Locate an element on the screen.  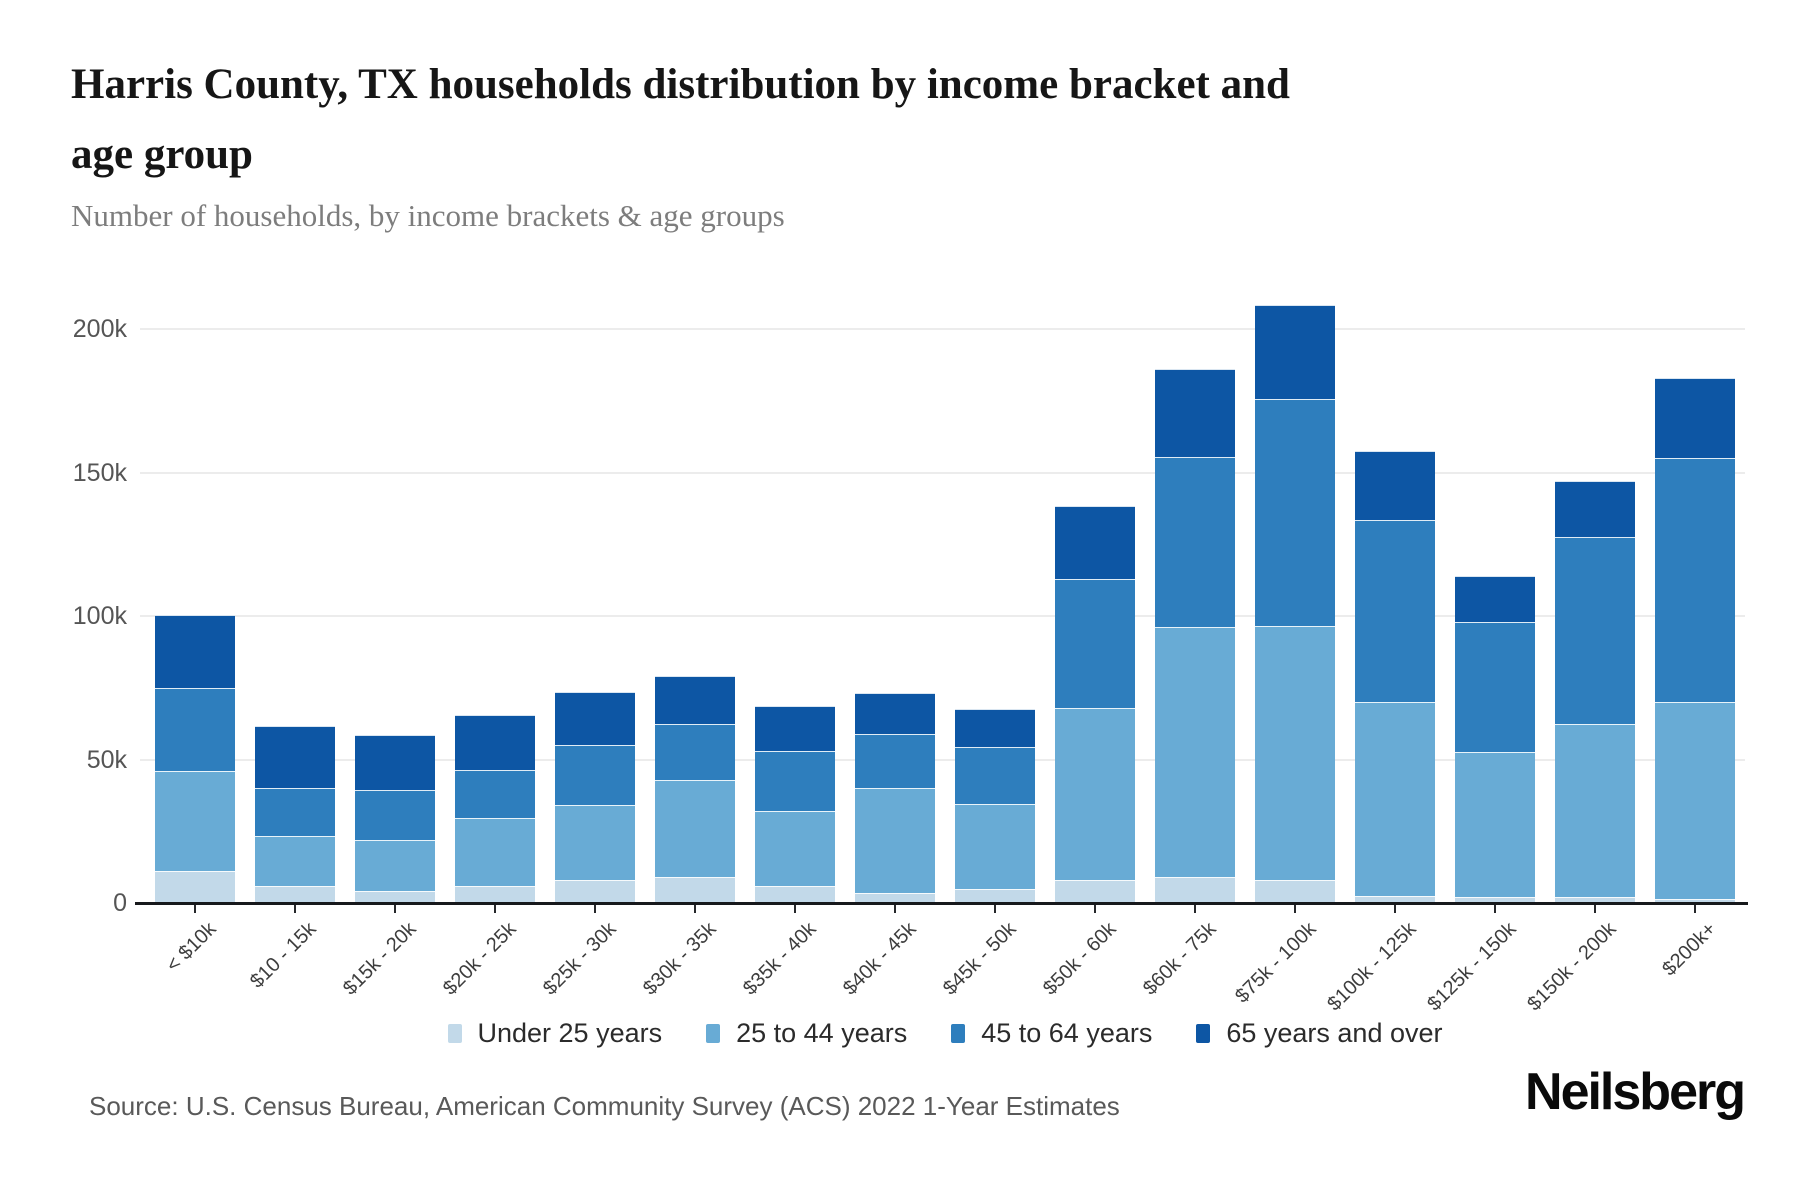
gridline-200k is located at coordinates (942, 329).